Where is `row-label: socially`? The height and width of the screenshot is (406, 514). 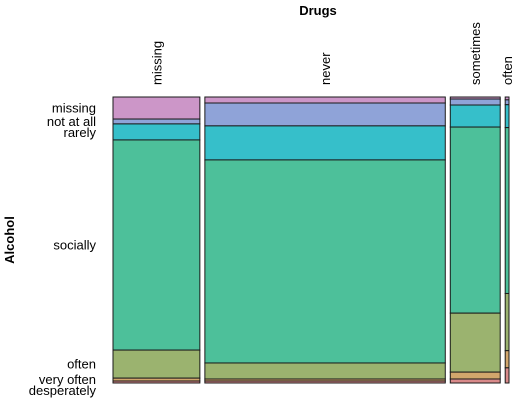
row-label: socially is located at coordinates (74, 245).